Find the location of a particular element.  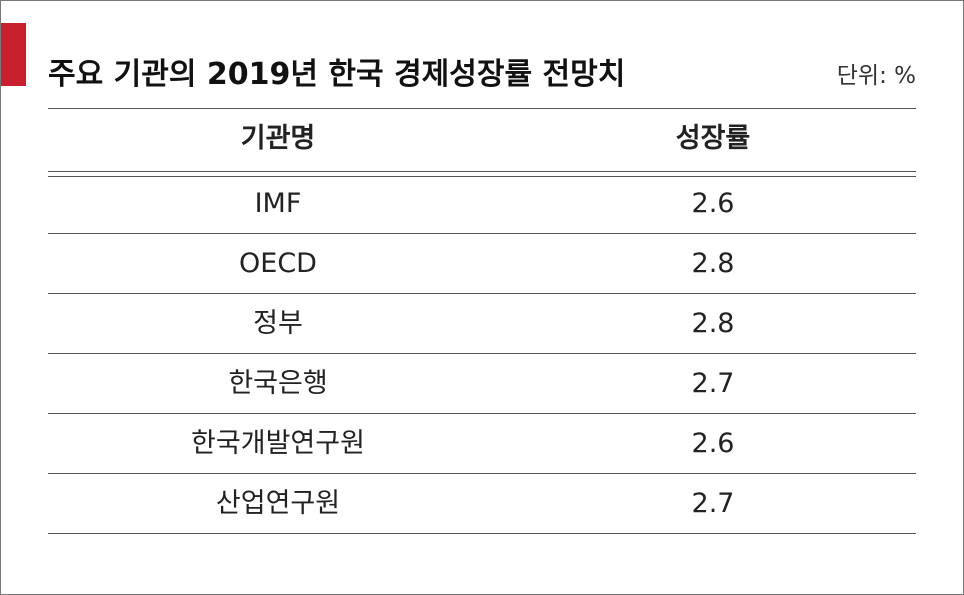

unit-label: 단위: % is located at coordinates (876, 76).